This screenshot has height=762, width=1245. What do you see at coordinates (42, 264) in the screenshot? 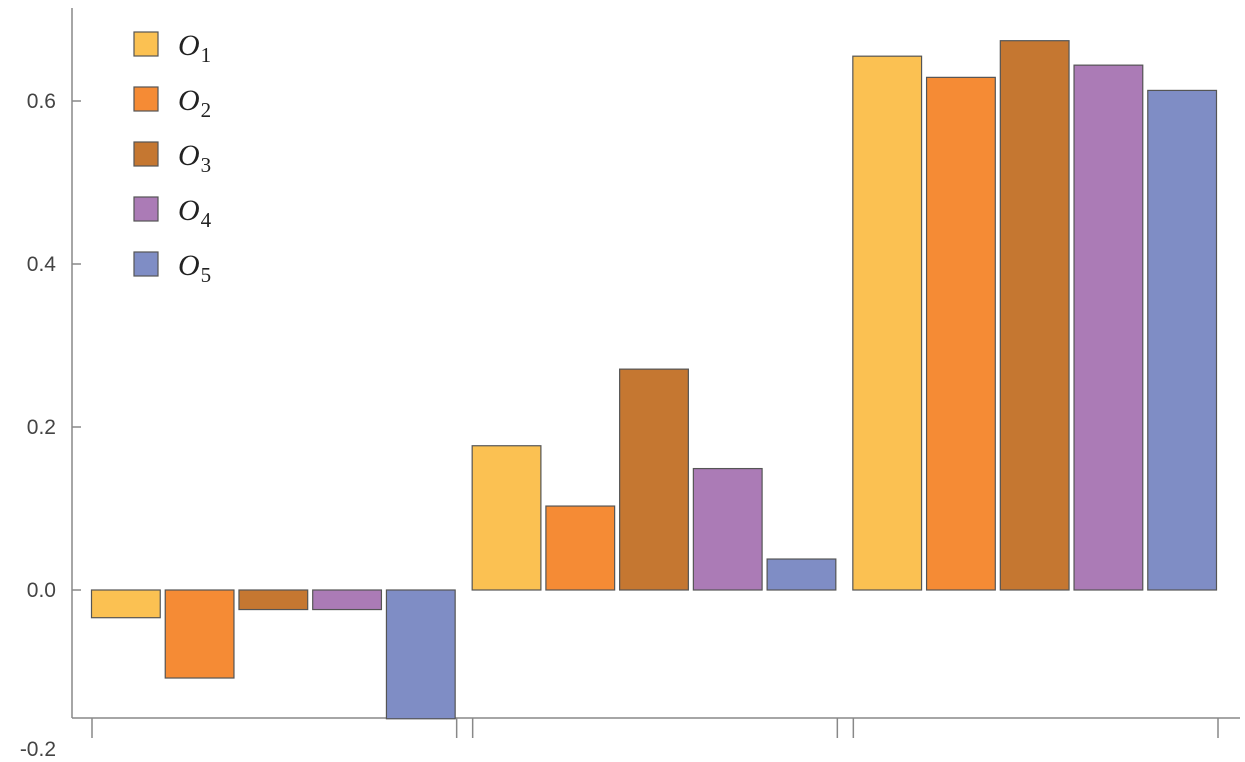
I see `y-tick-label: 0.4` at bounding box center [42, 264].